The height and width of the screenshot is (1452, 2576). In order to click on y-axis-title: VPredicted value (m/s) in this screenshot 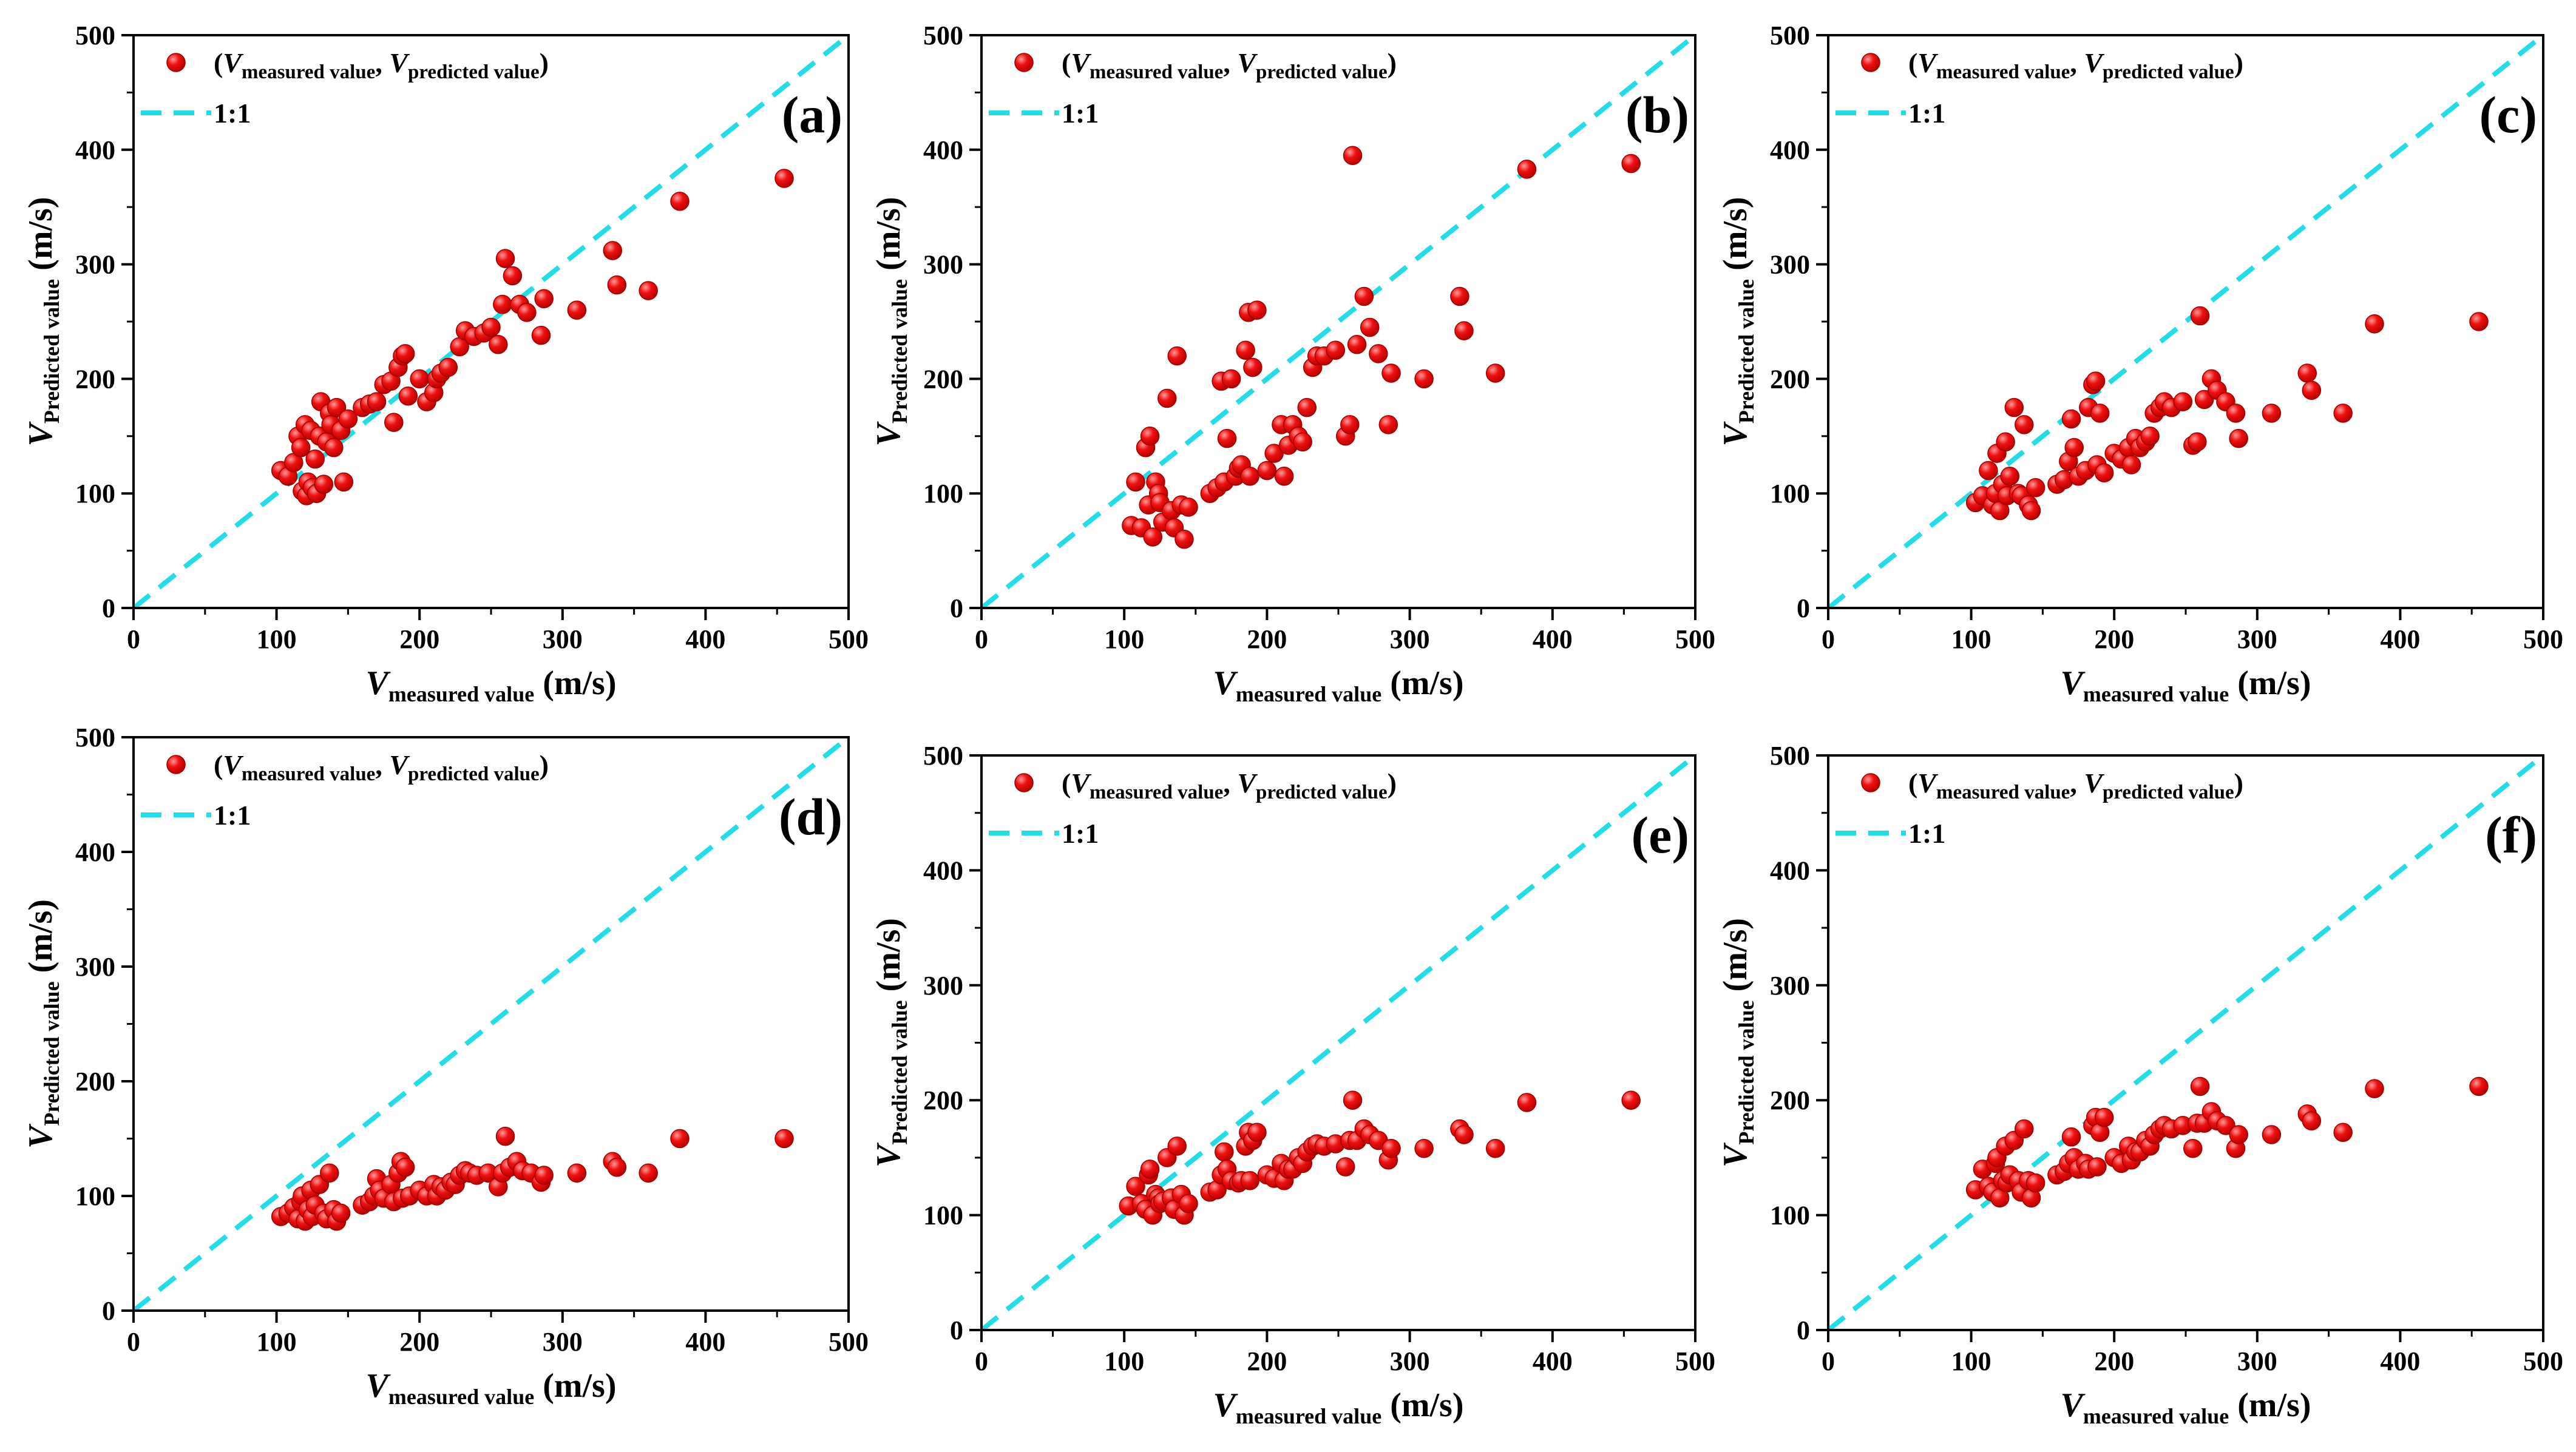, I will do `click(891, 1042)`.